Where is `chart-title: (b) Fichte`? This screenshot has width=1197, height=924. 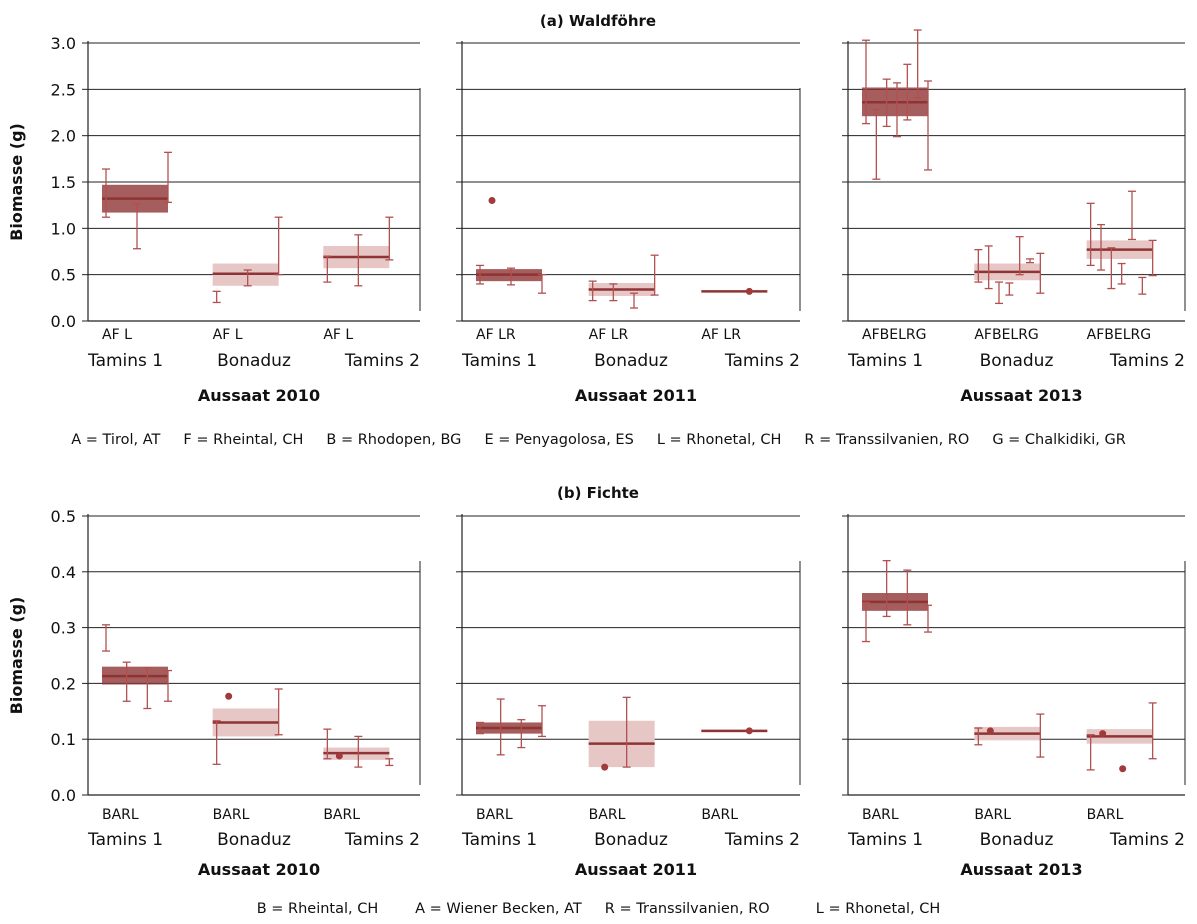
chart-title: (b) Fichte is located at coordinates (598, 493).